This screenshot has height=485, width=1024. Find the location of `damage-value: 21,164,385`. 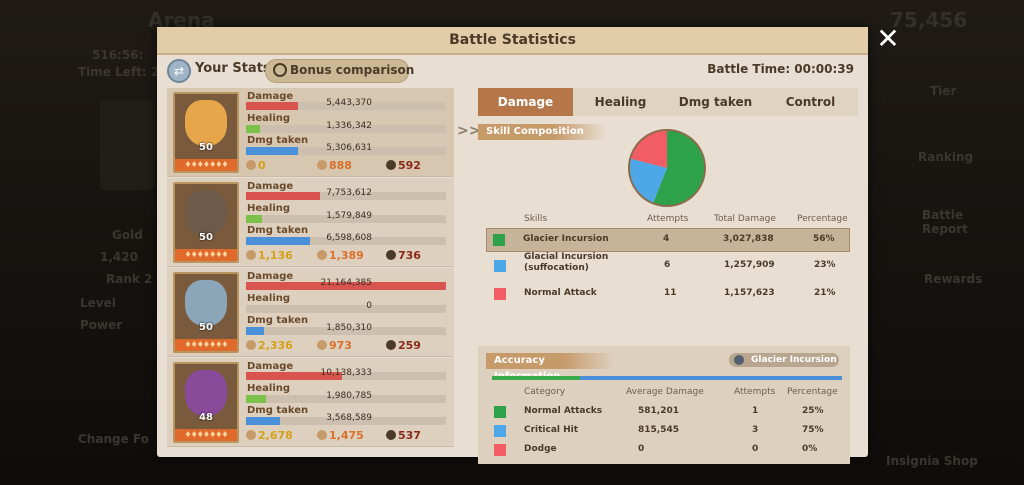

damage-value: 21,164,385 is located at coordinates (346, 283).